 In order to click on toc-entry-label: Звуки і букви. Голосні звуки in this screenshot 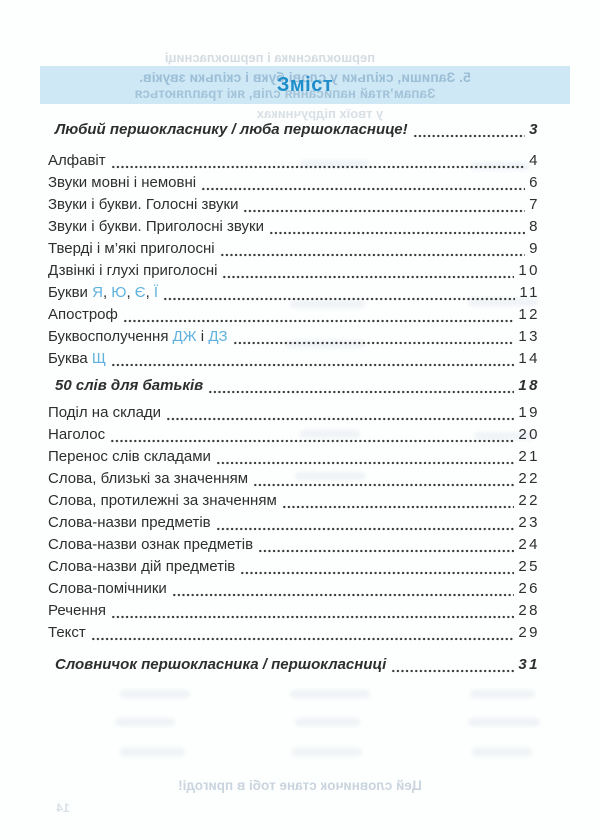, I will do `click(143, 205)`.